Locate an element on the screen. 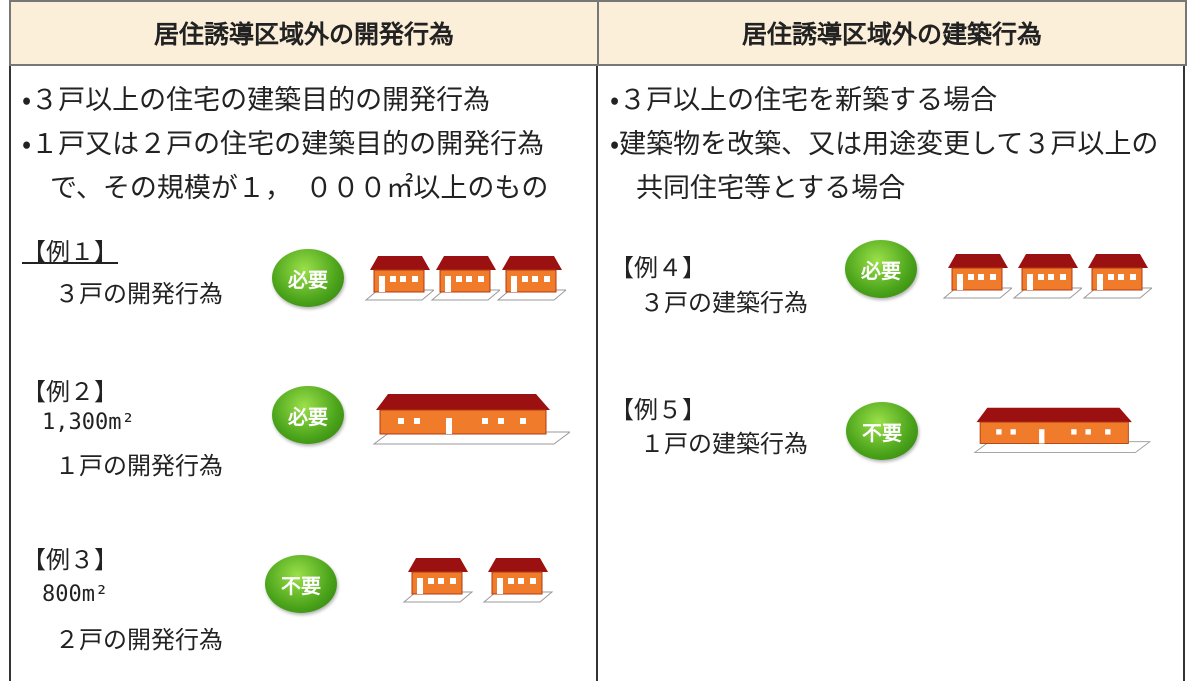 The height and width of the screenshot is (681, 1187). example-label: 【例１】 is located at coordinates (70, 252).